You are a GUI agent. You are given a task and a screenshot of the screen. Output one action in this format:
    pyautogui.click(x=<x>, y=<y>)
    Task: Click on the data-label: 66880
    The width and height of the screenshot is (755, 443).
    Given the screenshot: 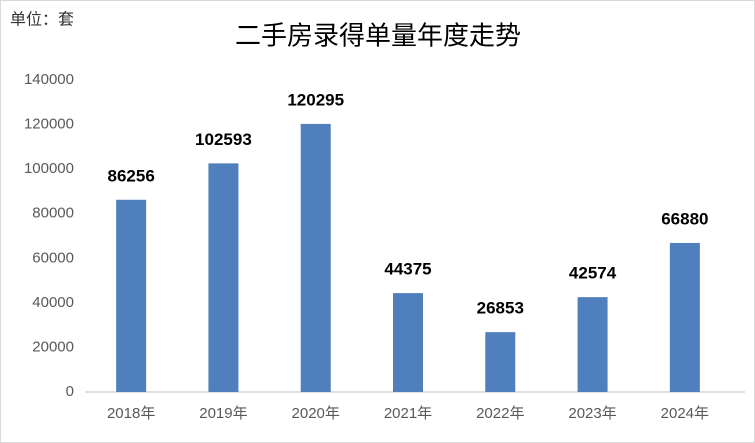 What is the action you would take?
    pyautogui.click(x=684, y=218)
    